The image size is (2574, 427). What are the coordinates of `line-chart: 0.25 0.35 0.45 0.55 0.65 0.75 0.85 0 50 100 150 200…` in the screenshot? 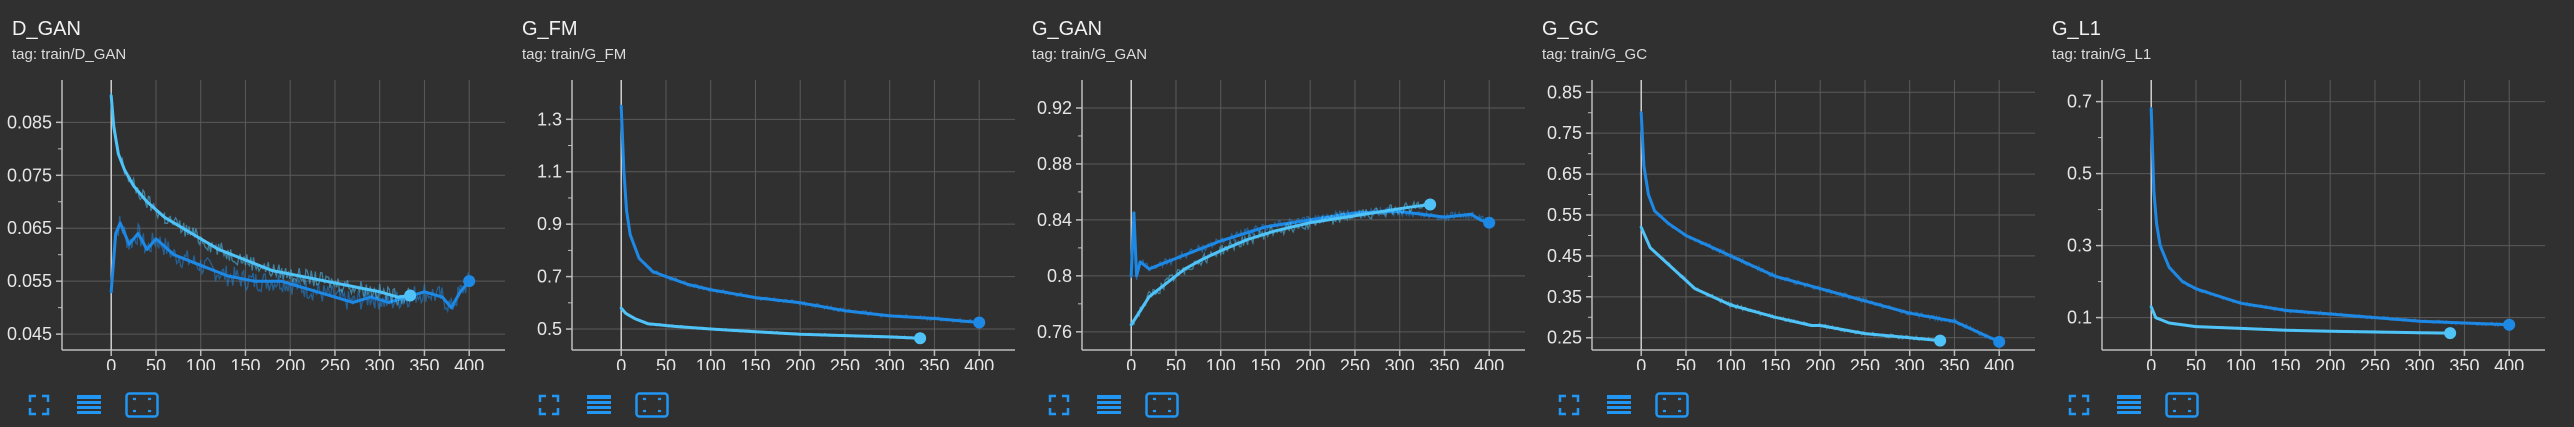 It's located at (1785, 220).